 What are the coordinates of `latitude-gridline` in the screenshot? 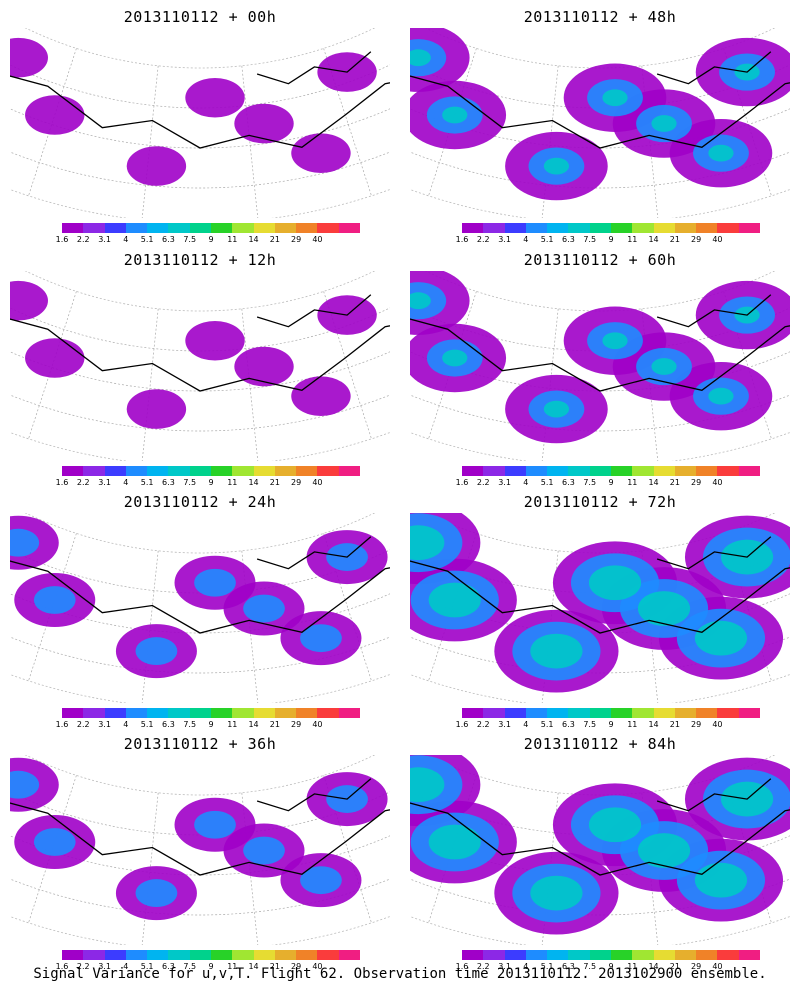 It's located at (200, 413).